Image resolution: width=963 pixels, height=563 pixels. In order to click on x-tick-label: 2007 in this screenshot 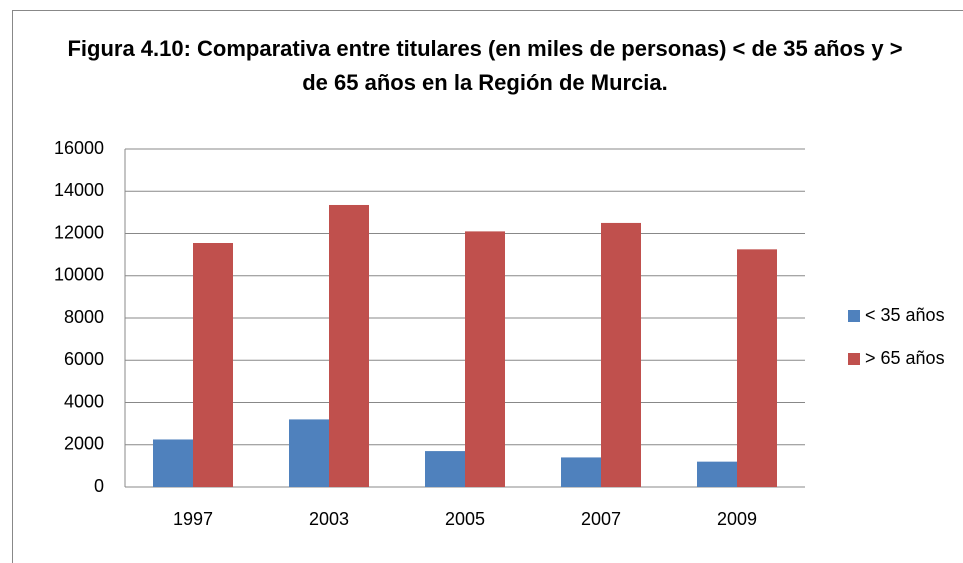, I will do `click(601, 519)`.